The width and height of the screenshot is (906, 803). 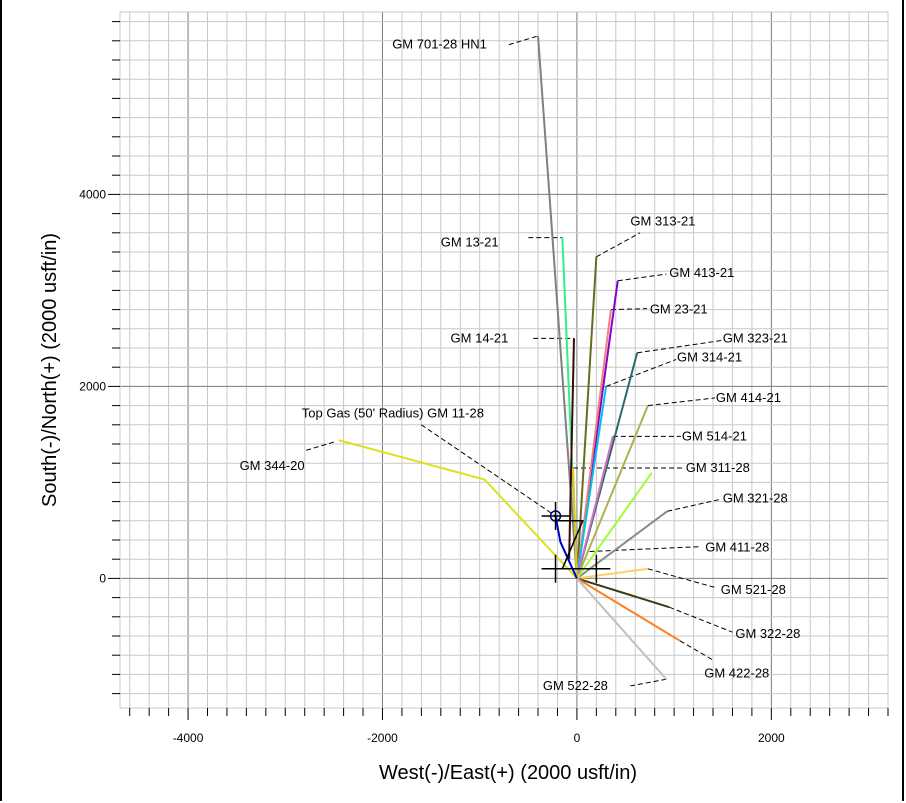 I want to click on label-gm-411-28: GM 411-28, so click(x=737, y=547).